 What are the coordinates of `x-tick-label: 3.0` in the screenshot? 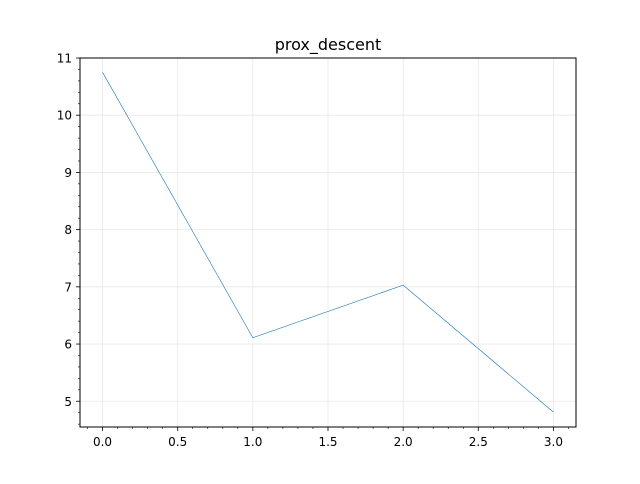 It's located at (553, 442).